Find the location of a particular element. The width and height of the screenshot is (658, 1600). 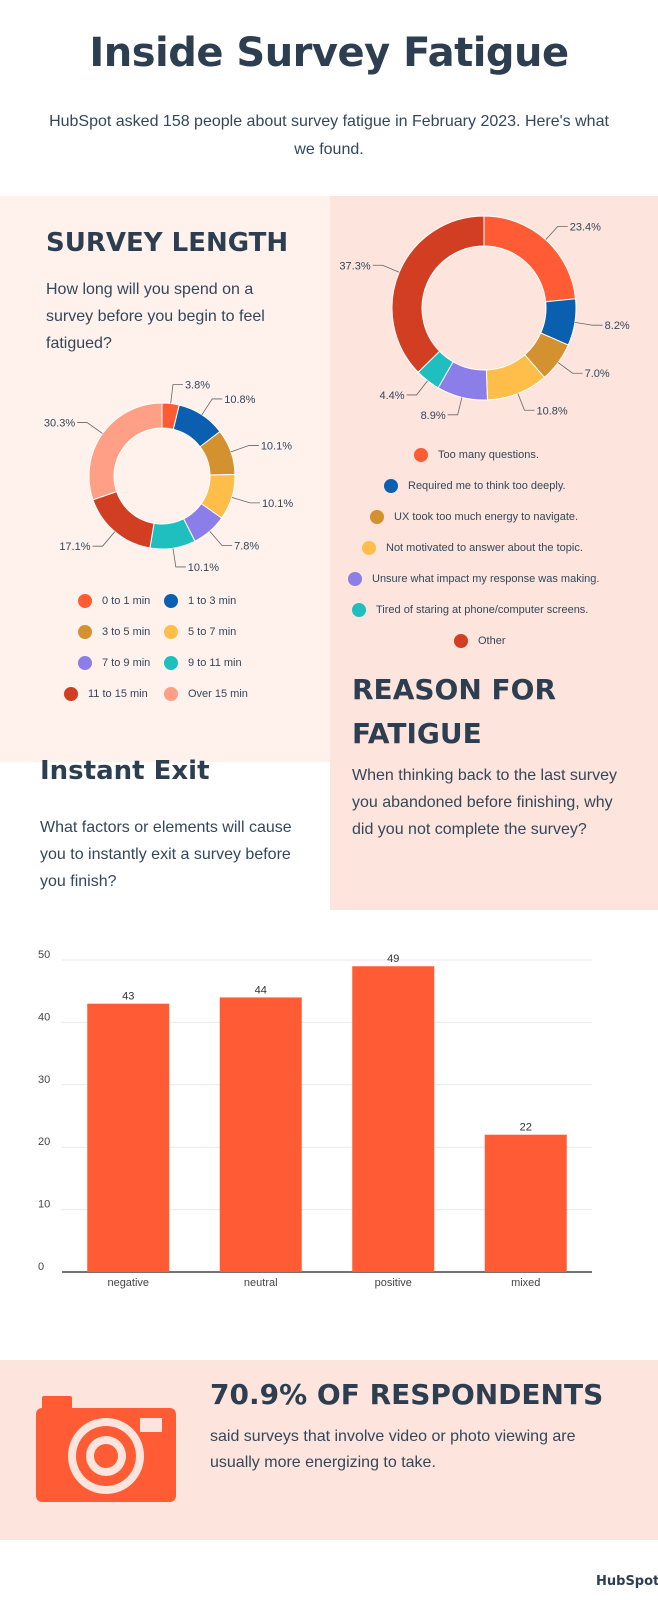

survey-length-legend-item: 9 to 11 min is located at coordinates (203, 663).